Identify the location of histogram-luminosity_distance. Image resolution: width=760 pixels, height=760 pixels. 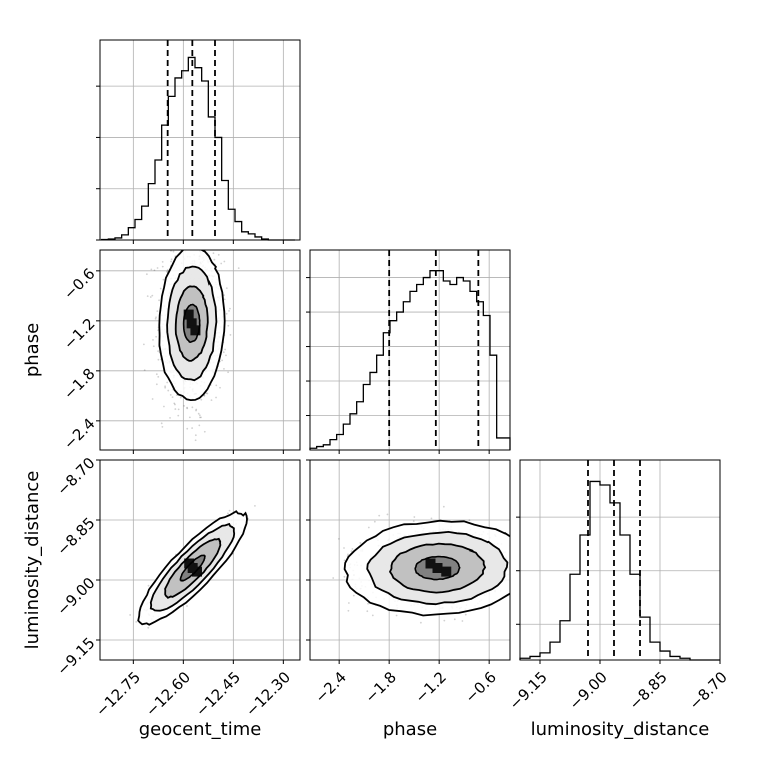
(618, 561).